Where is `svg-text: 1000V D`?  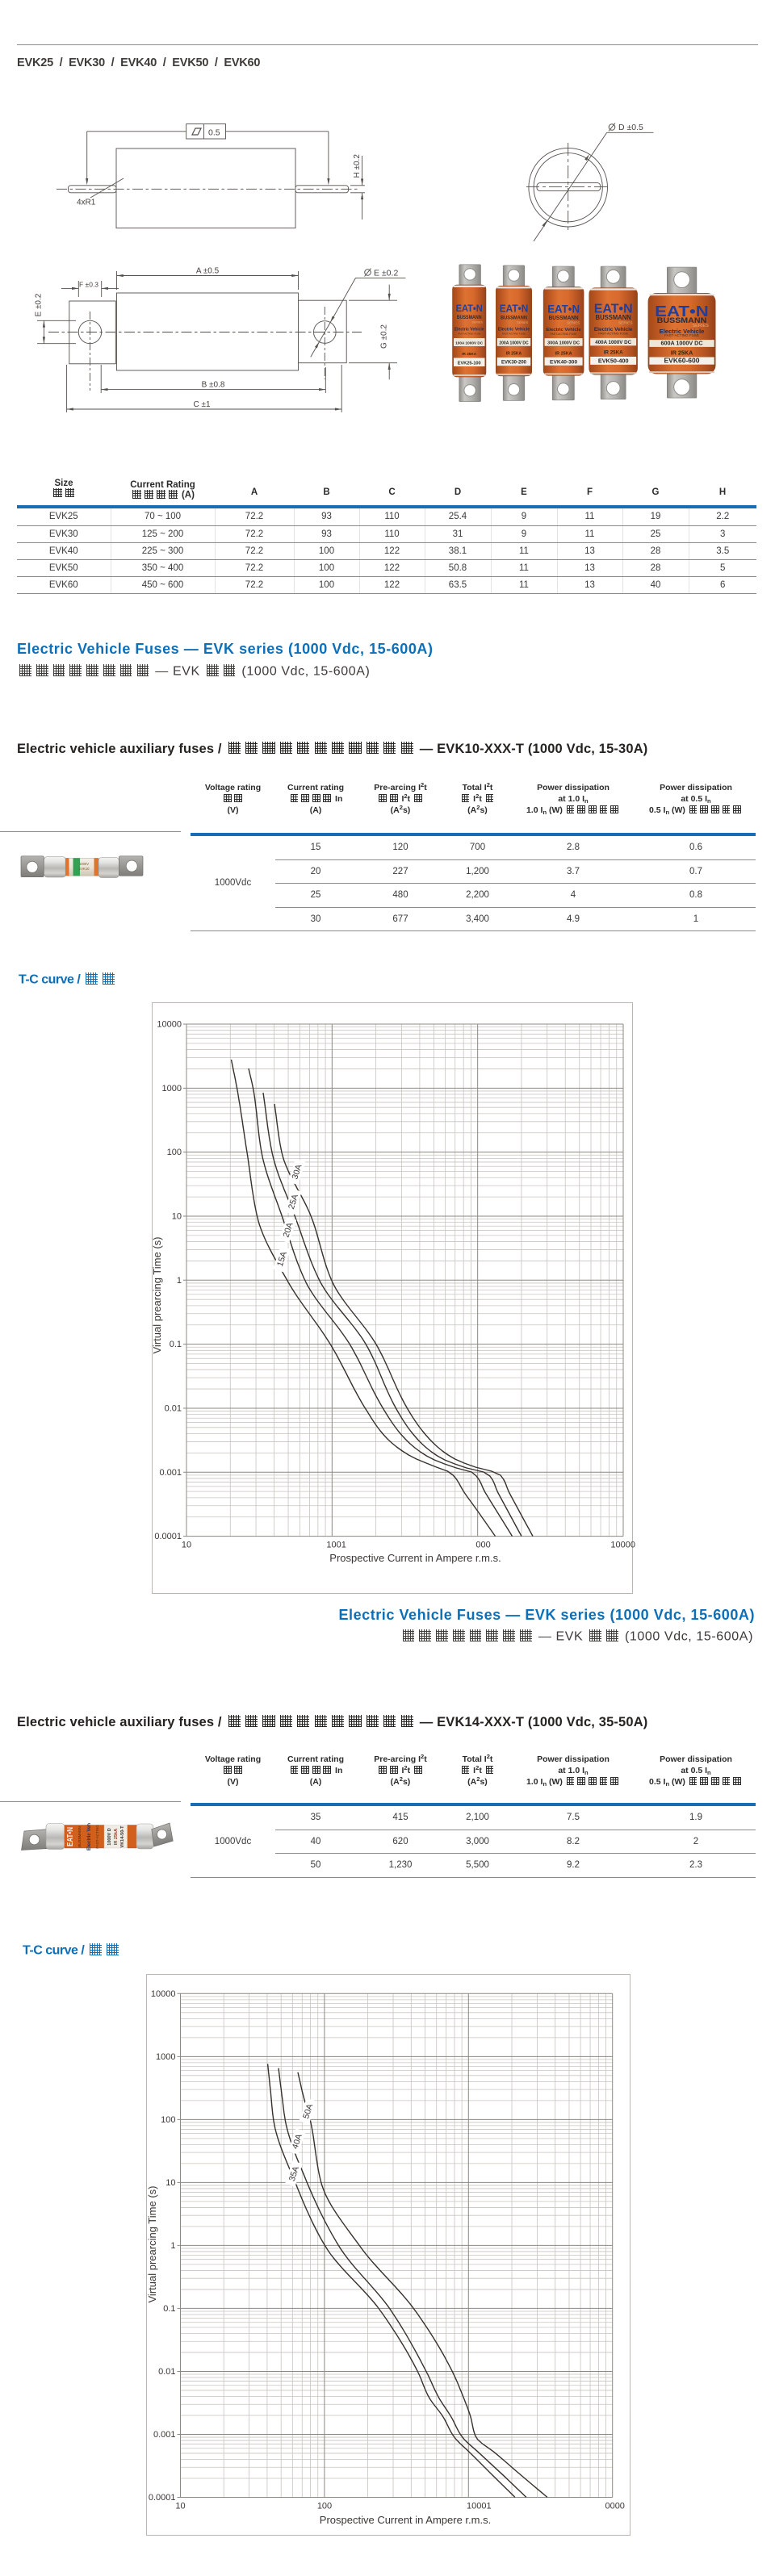
svg-text: 1000V D is located at coordinates (110, 1836).